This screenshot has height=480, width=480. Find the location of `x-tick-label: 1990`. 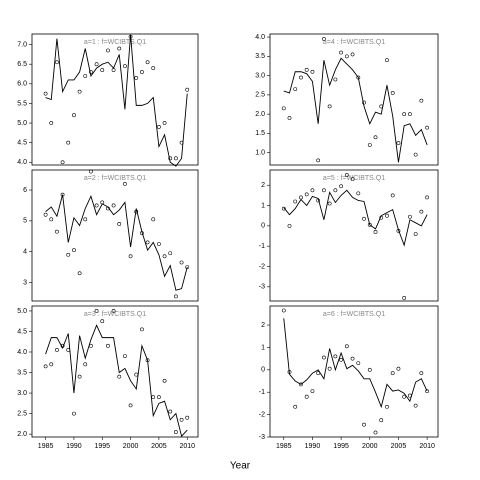

x-tick-label: 1990 is located at coordinates (313, 446).